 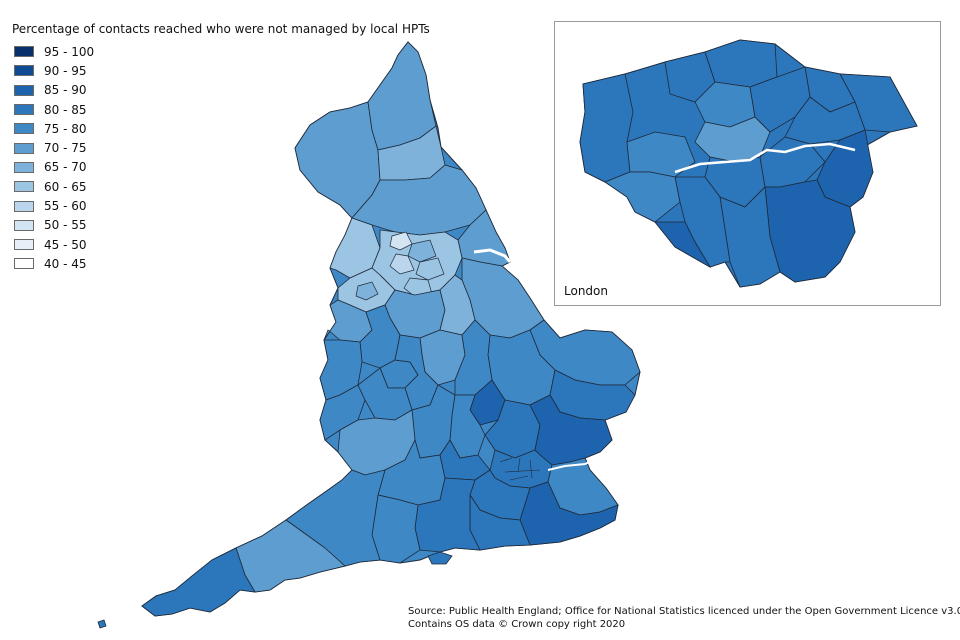 I want to click on region-kirklees, so click(x=402, y=264).